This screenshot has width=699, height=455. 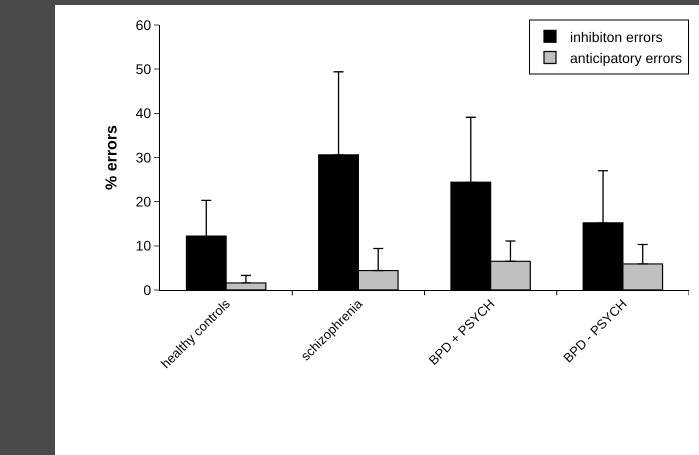 I want to click on y-axis-title: % errors, so click(x=112, y=157).